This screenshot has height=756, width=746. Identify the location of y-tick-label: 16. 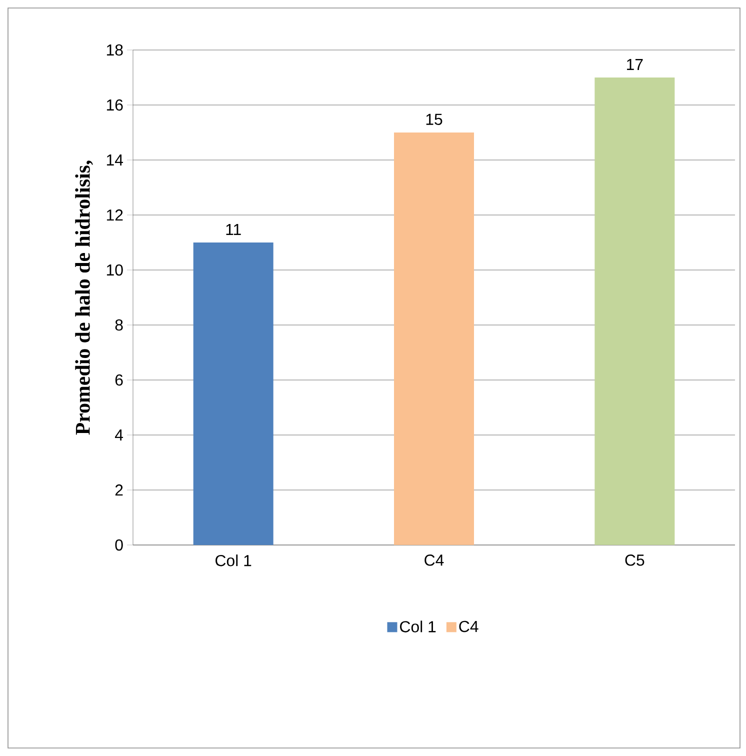
(114, 105).